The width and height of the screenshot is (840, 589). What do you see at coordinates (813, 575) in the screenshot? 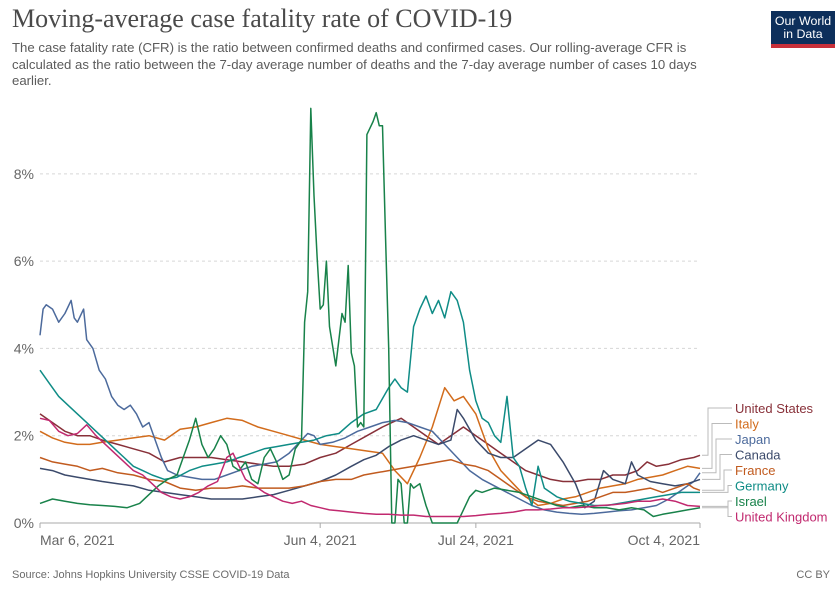
I see `license-link: CC BY` at bounding box center [813, 575].